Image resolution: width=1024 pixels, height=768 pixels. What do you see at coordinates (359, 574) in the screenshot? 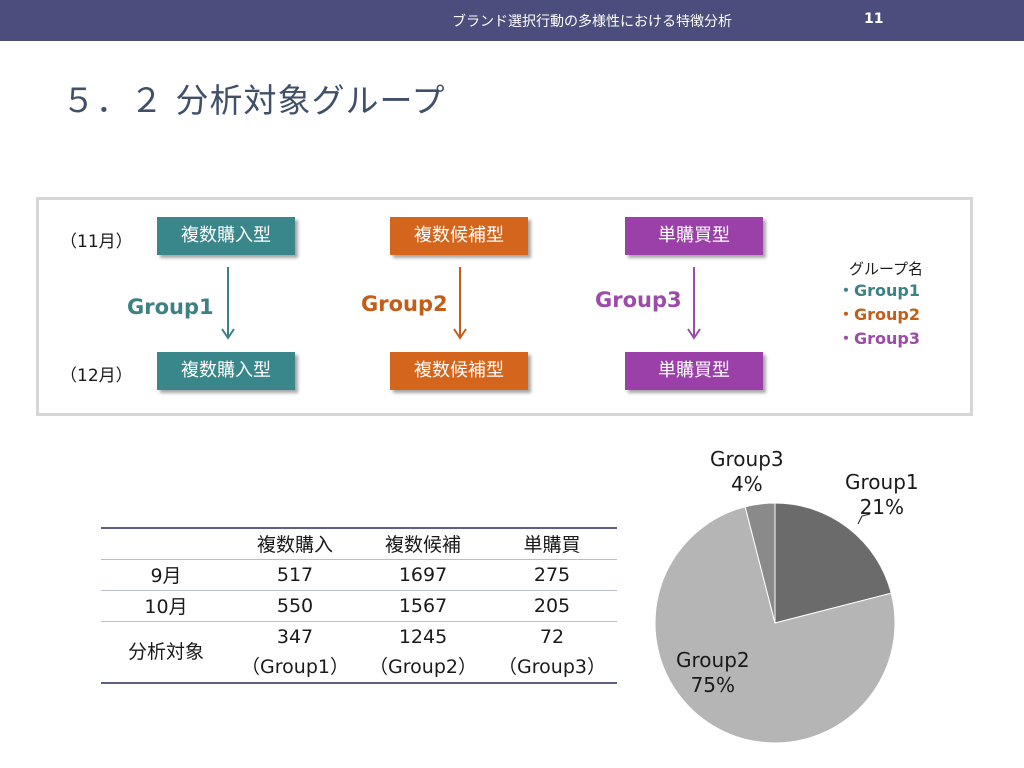
I see `table-row: 9月 517 1697 275` at bounding box center [359, 574].